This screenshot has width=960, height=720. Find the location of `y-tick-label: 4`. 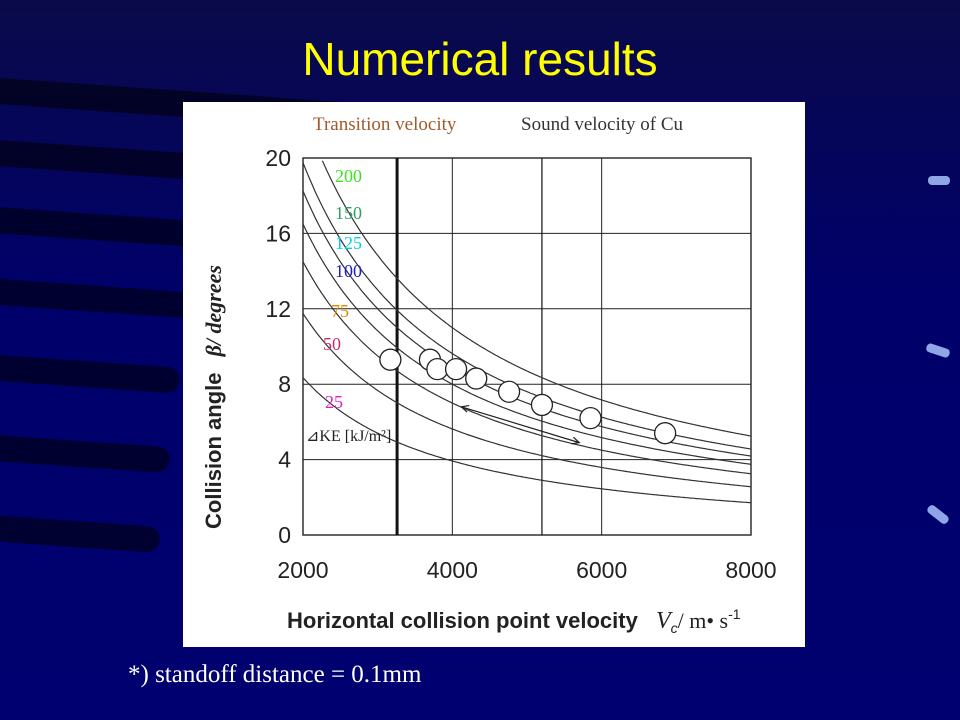

y-tick-label: 4 is located at coordinates (284, 460).